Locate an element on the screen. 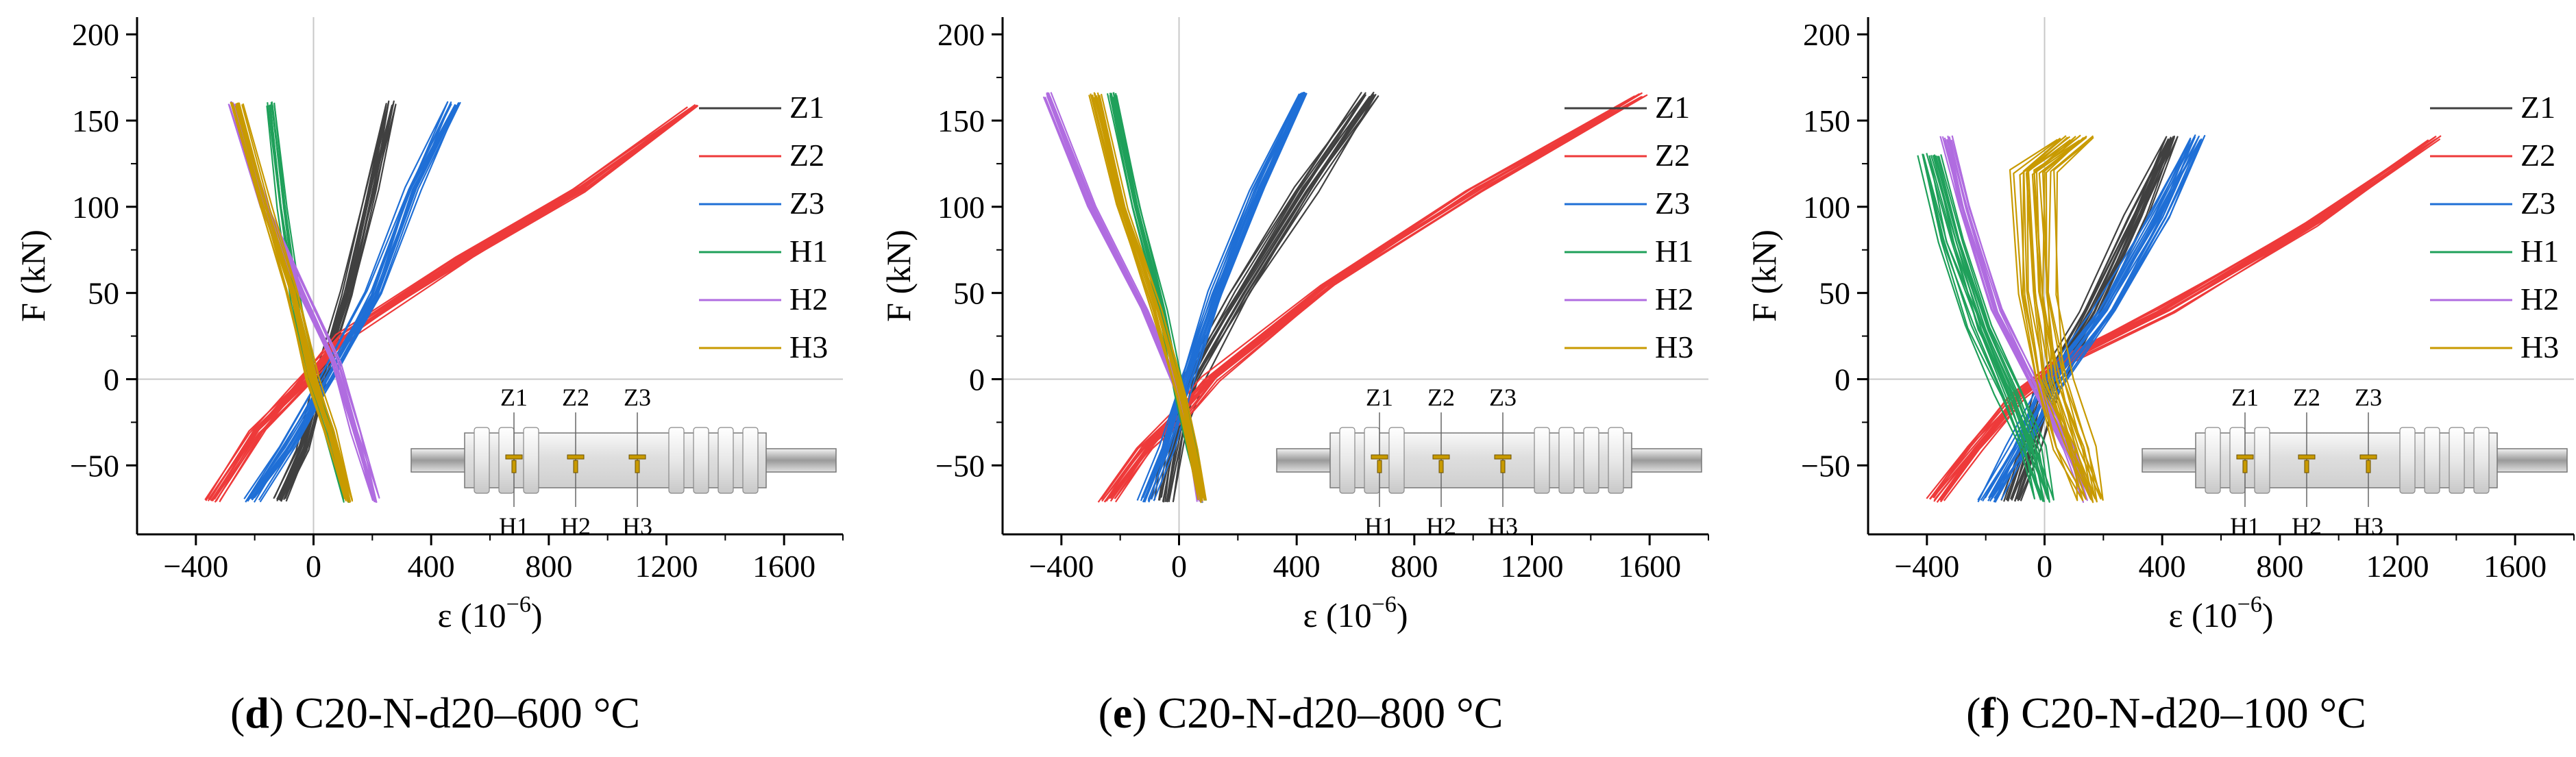  legend-label-z2: Z2 is located at coordinates (2538, 155).